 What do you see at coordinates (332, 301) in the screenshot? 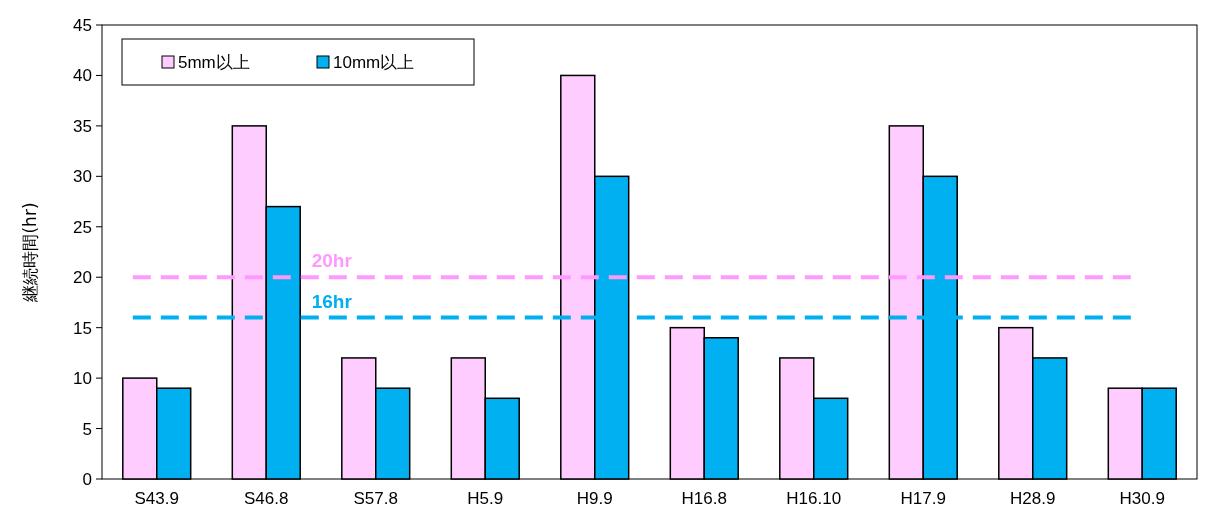
I see `ref-line-label: 16hr` at bounding box center [332, 301].